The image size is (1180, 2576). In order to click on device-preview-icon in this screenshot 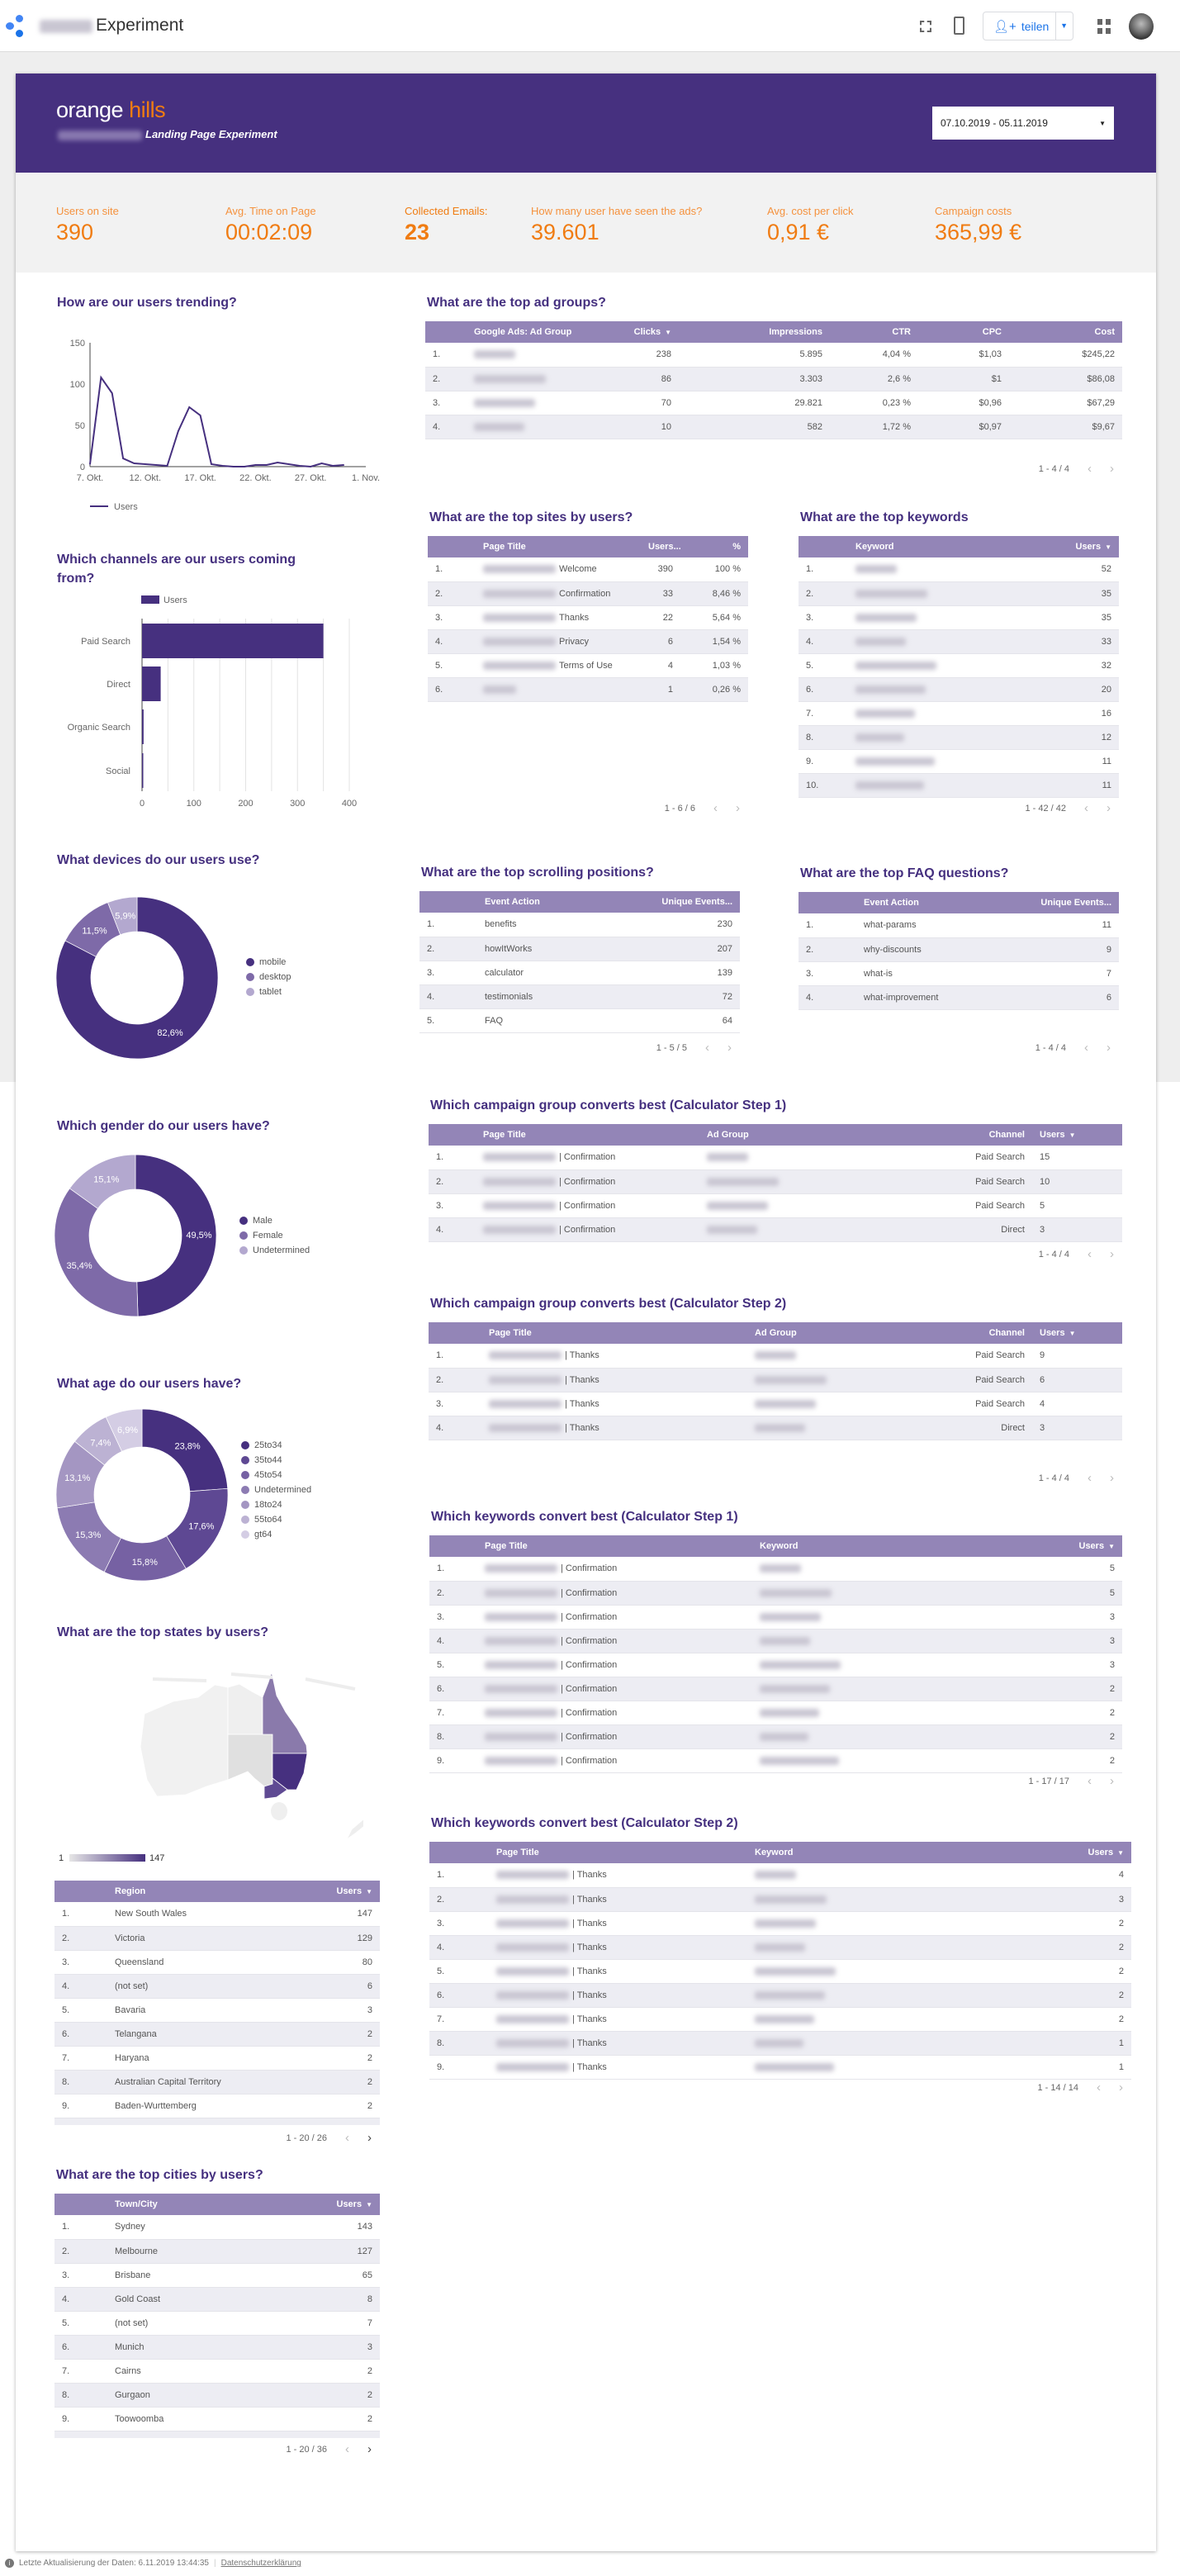, I will do `click(959, 26)`.